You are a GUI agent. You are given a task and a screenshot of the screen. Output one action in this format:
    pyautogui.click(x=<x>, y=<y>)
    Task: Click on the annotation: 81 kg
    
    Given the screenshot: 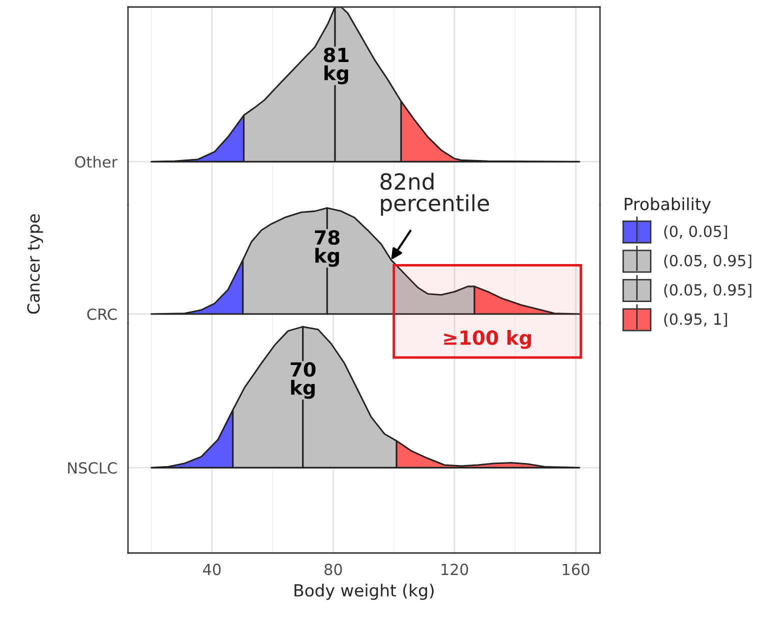 What is the action you would take?
    pyautogui.click(x=336, y=66)
    